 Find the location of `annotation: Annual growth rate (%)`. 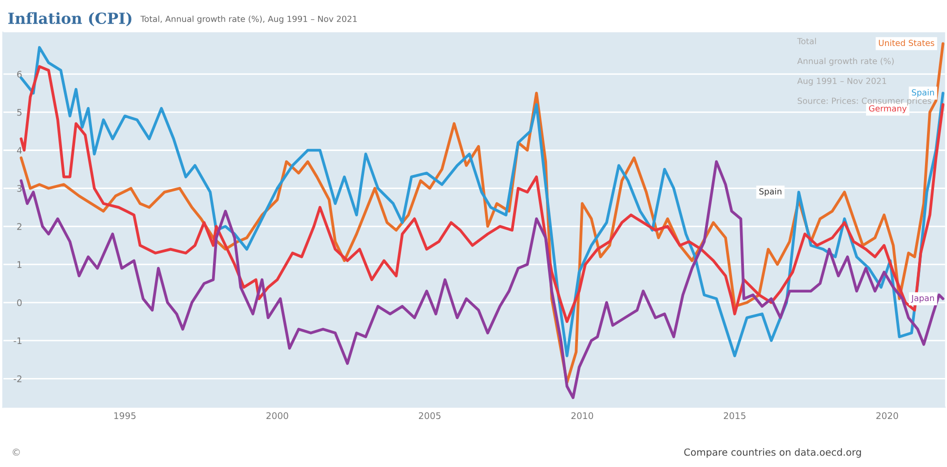

annotation: Annual growth rate (%) is located at coordinates (845, 62).